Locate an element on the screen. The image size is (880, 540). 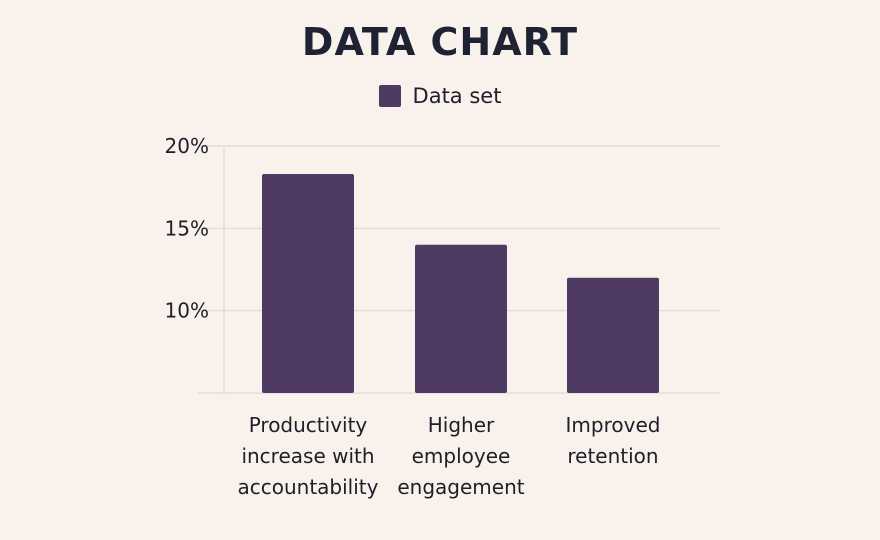
x-category-label-line: increase with is located at coordinates (307, 456).